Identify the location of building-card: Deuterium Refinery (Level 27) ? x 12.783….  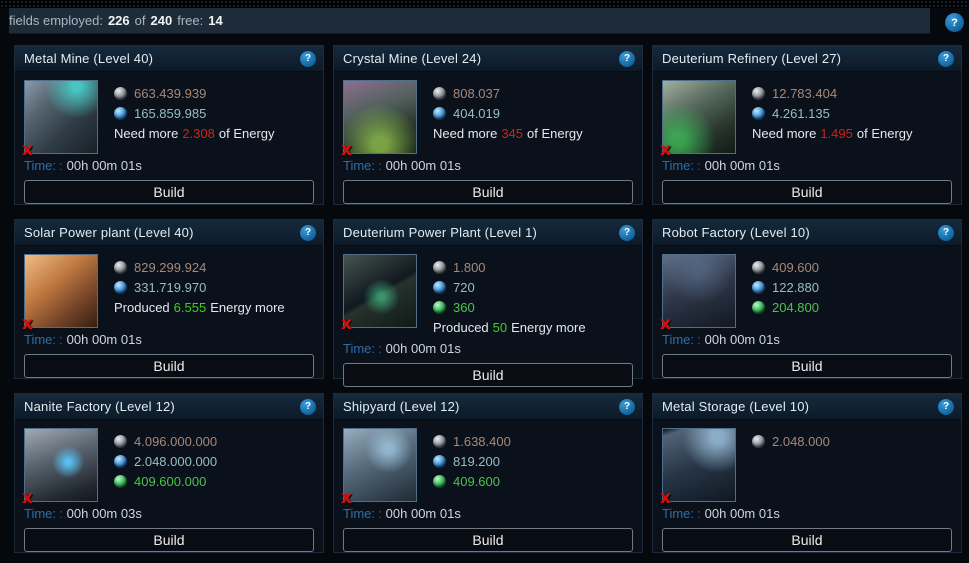
(807, 125).